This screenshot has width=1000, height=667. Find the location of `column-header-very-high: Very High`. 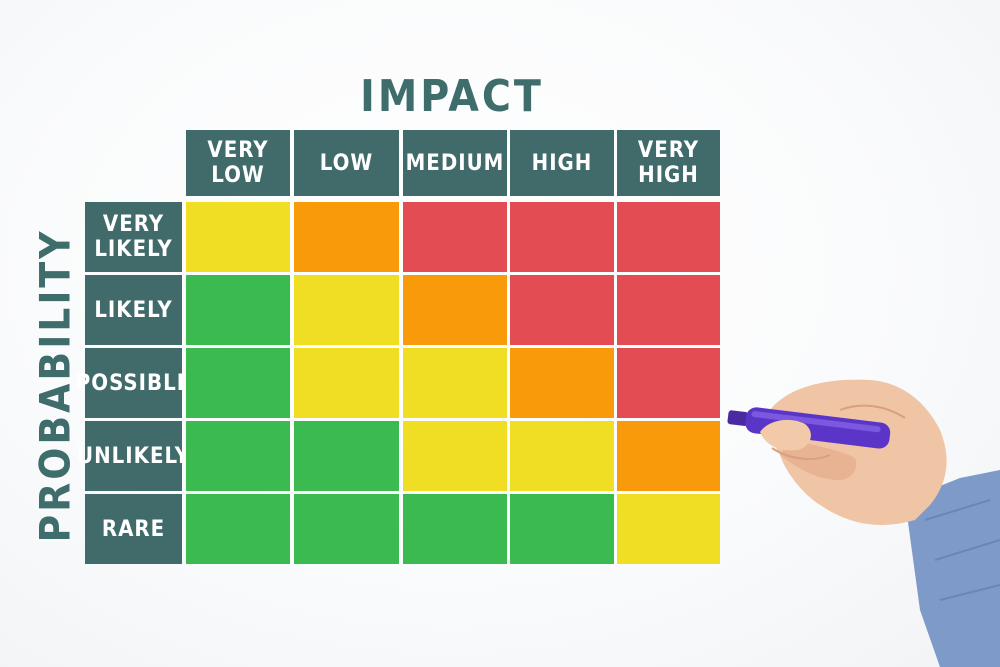

column-header-very-high: Very High is located at coordinates (668, 163).